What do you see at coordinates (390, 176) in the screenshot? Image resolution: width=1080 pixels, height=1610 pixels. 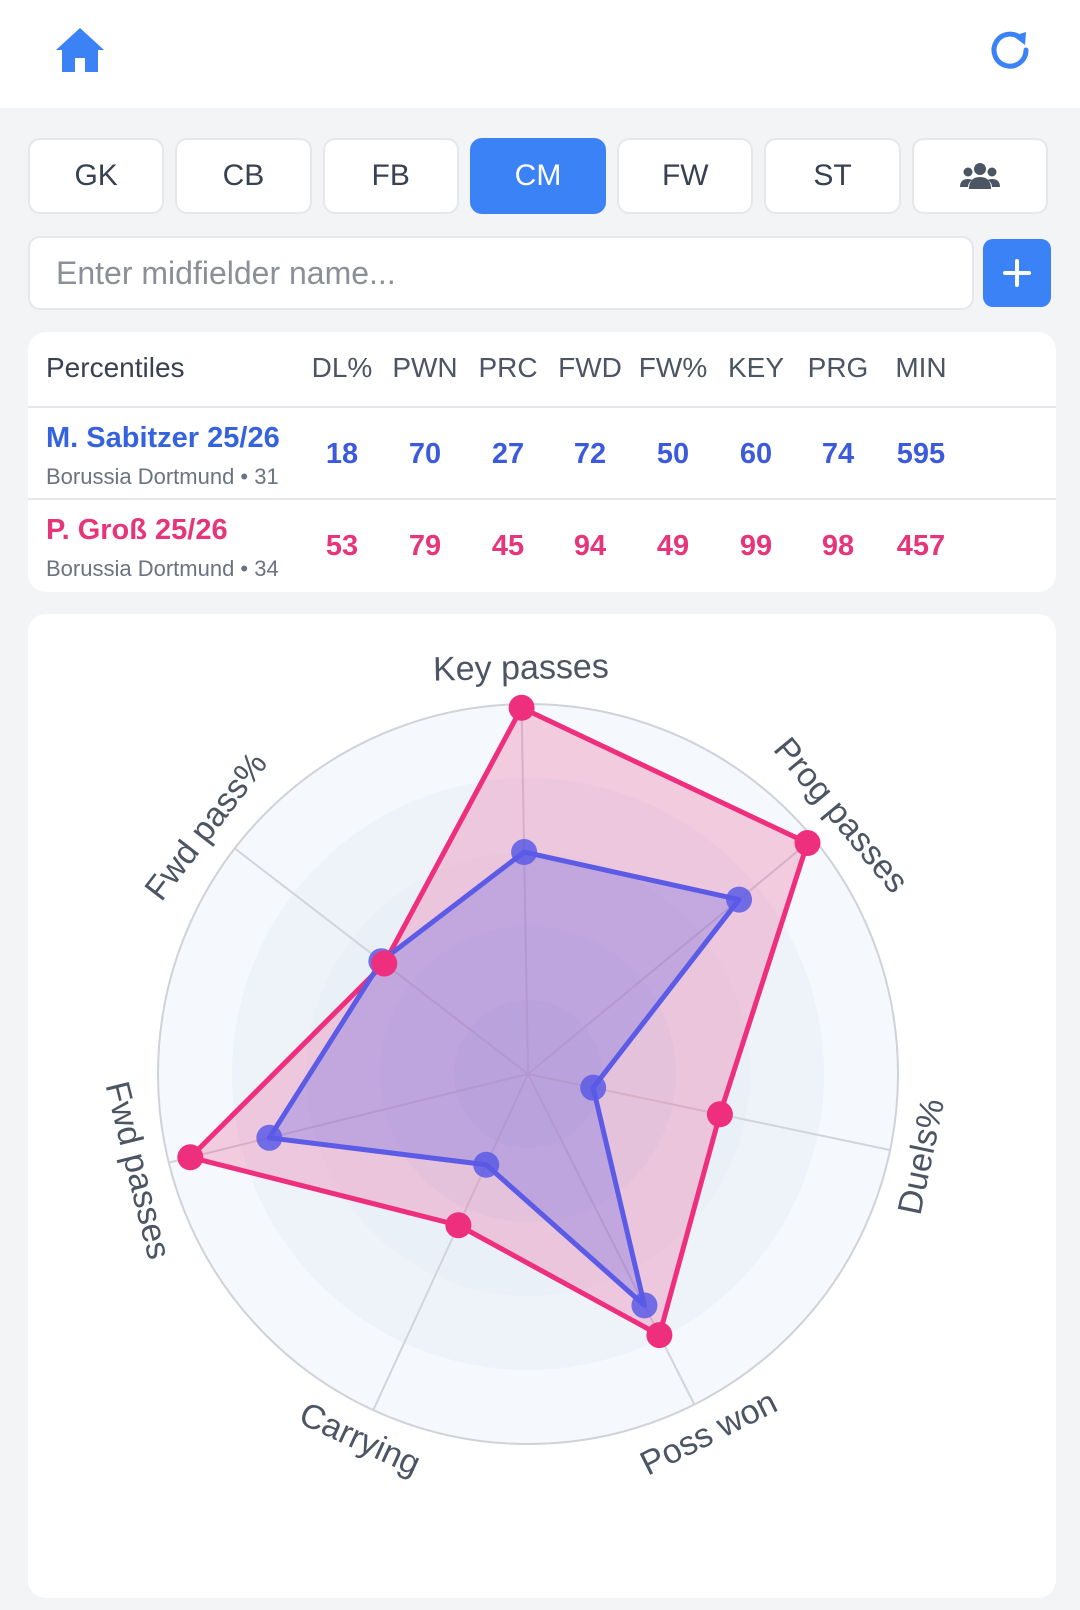 I see `tab-fb: FB` at bounding box center [390, 176].